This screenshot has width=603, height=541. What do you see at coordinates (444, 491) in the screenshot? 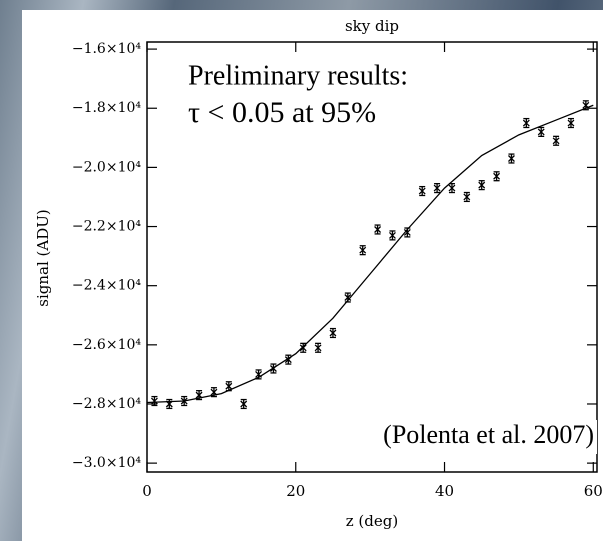
I see `x-tick-label: 40` at bounding box center [444, 491].